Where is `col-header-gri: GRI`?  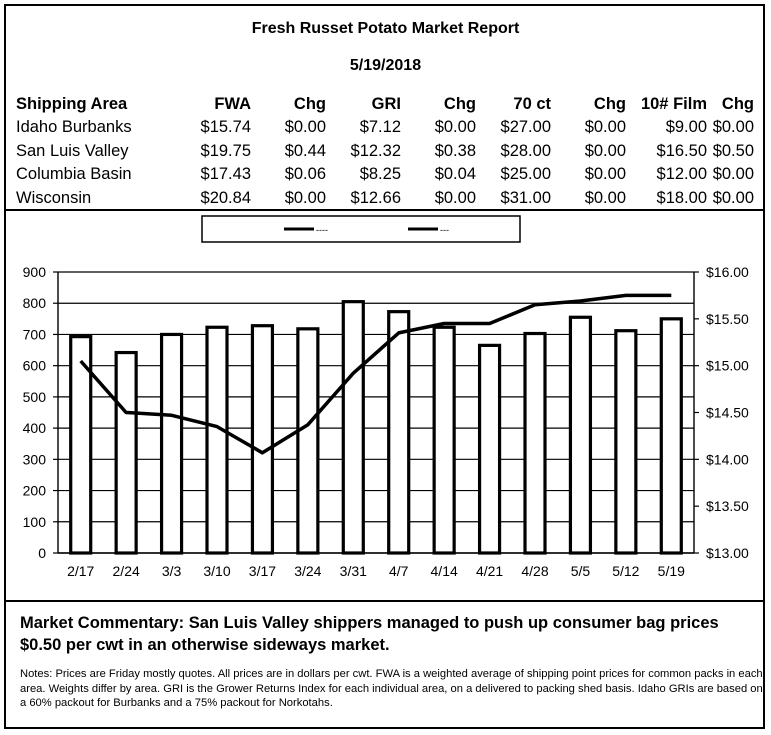 col-header-gri: GRI is located at coordinates (386, 103).